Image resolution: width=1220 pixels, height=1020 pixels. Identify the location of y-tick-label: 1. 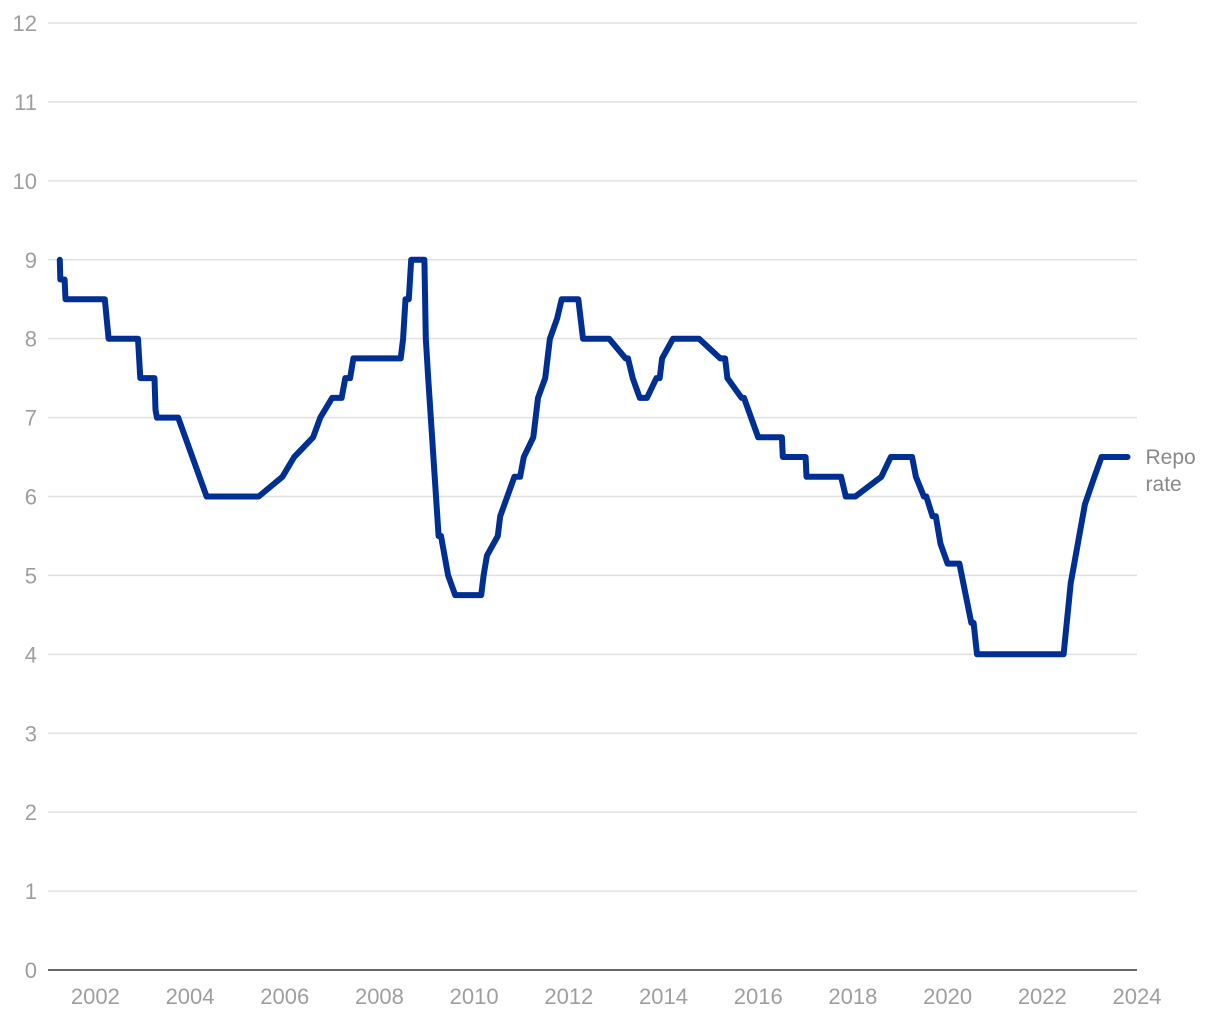
(31, 891).